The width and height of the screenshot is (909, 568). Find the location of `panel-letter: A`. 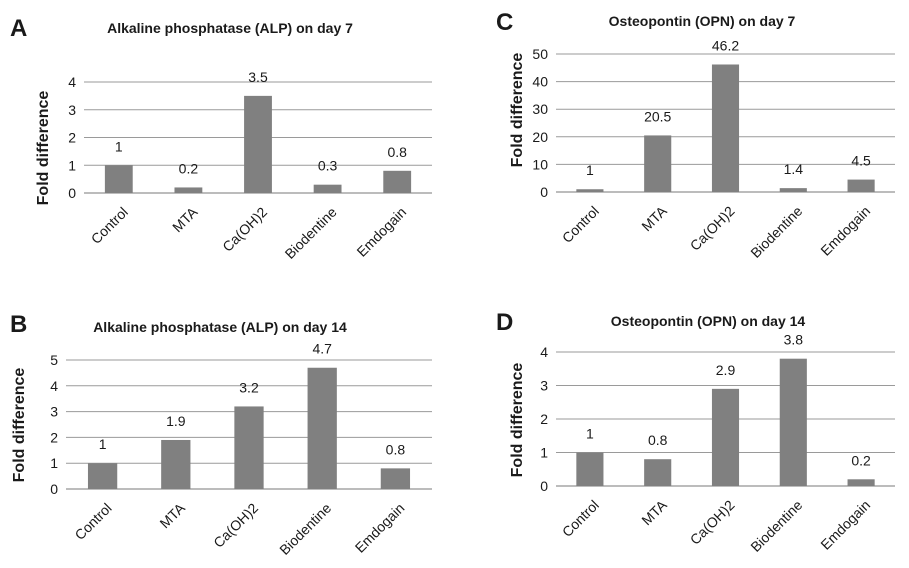

panel-letter: A is located at coordinates (18, 28).